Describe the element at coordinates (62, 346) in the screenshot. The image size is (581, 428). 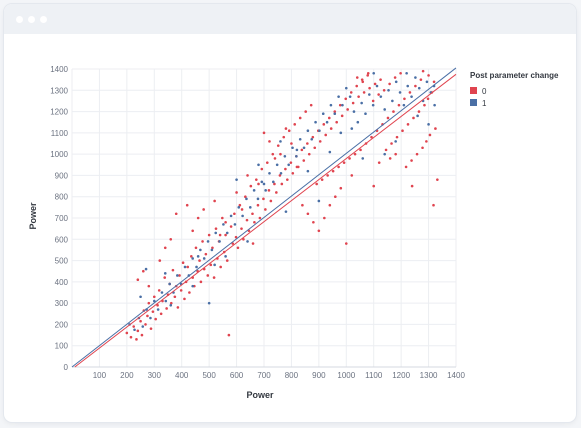
I see `y-tick-label: 100` at that location.